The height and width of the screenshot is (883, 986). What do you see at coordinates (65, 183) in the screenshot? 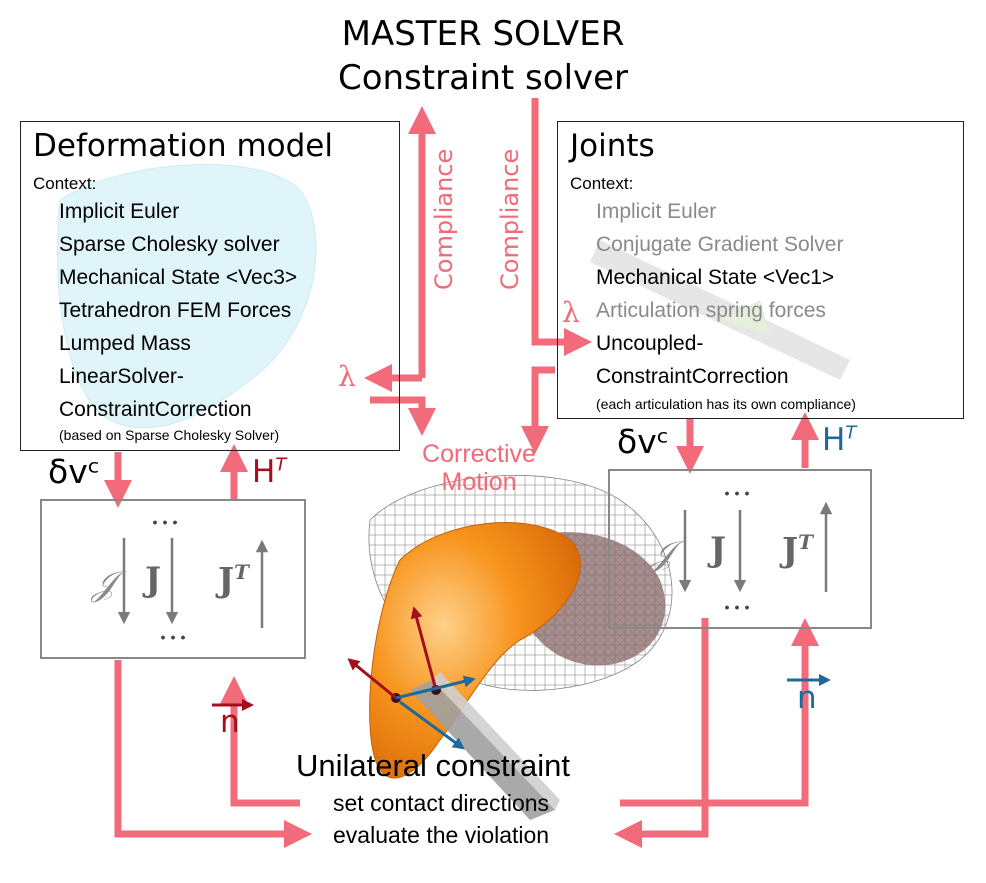
I see `deformation-context-label: Context:` at bounding box center [65, 183].